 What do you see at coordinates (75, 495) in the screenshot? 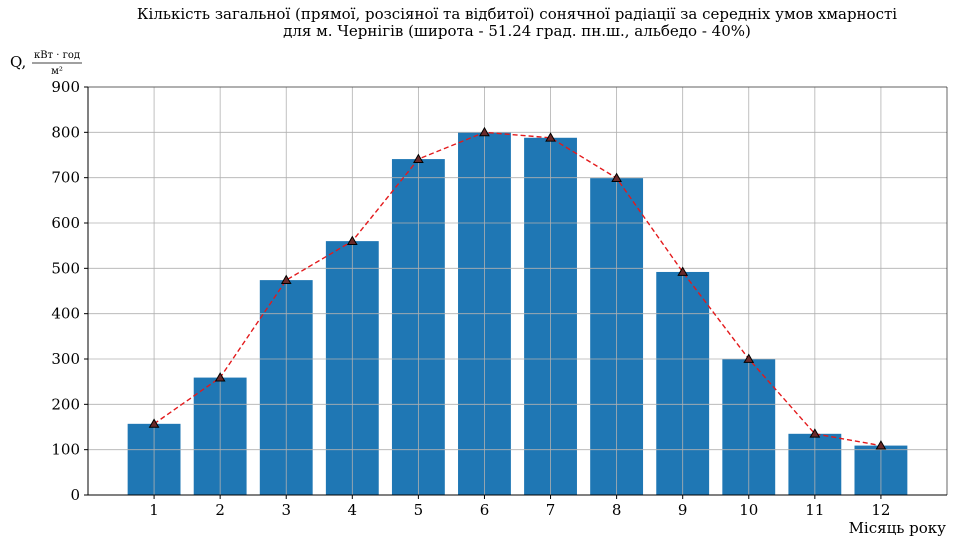
I see `y-tick-label-0: 0` at bounding box center [75, 495].